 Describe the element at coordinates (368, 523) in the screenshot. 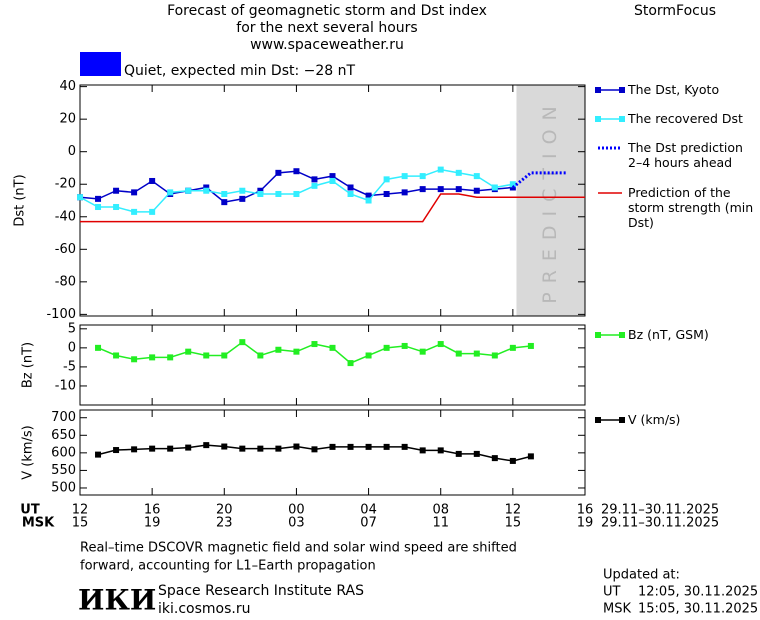

I see `x-tick-label: 07` at that location.